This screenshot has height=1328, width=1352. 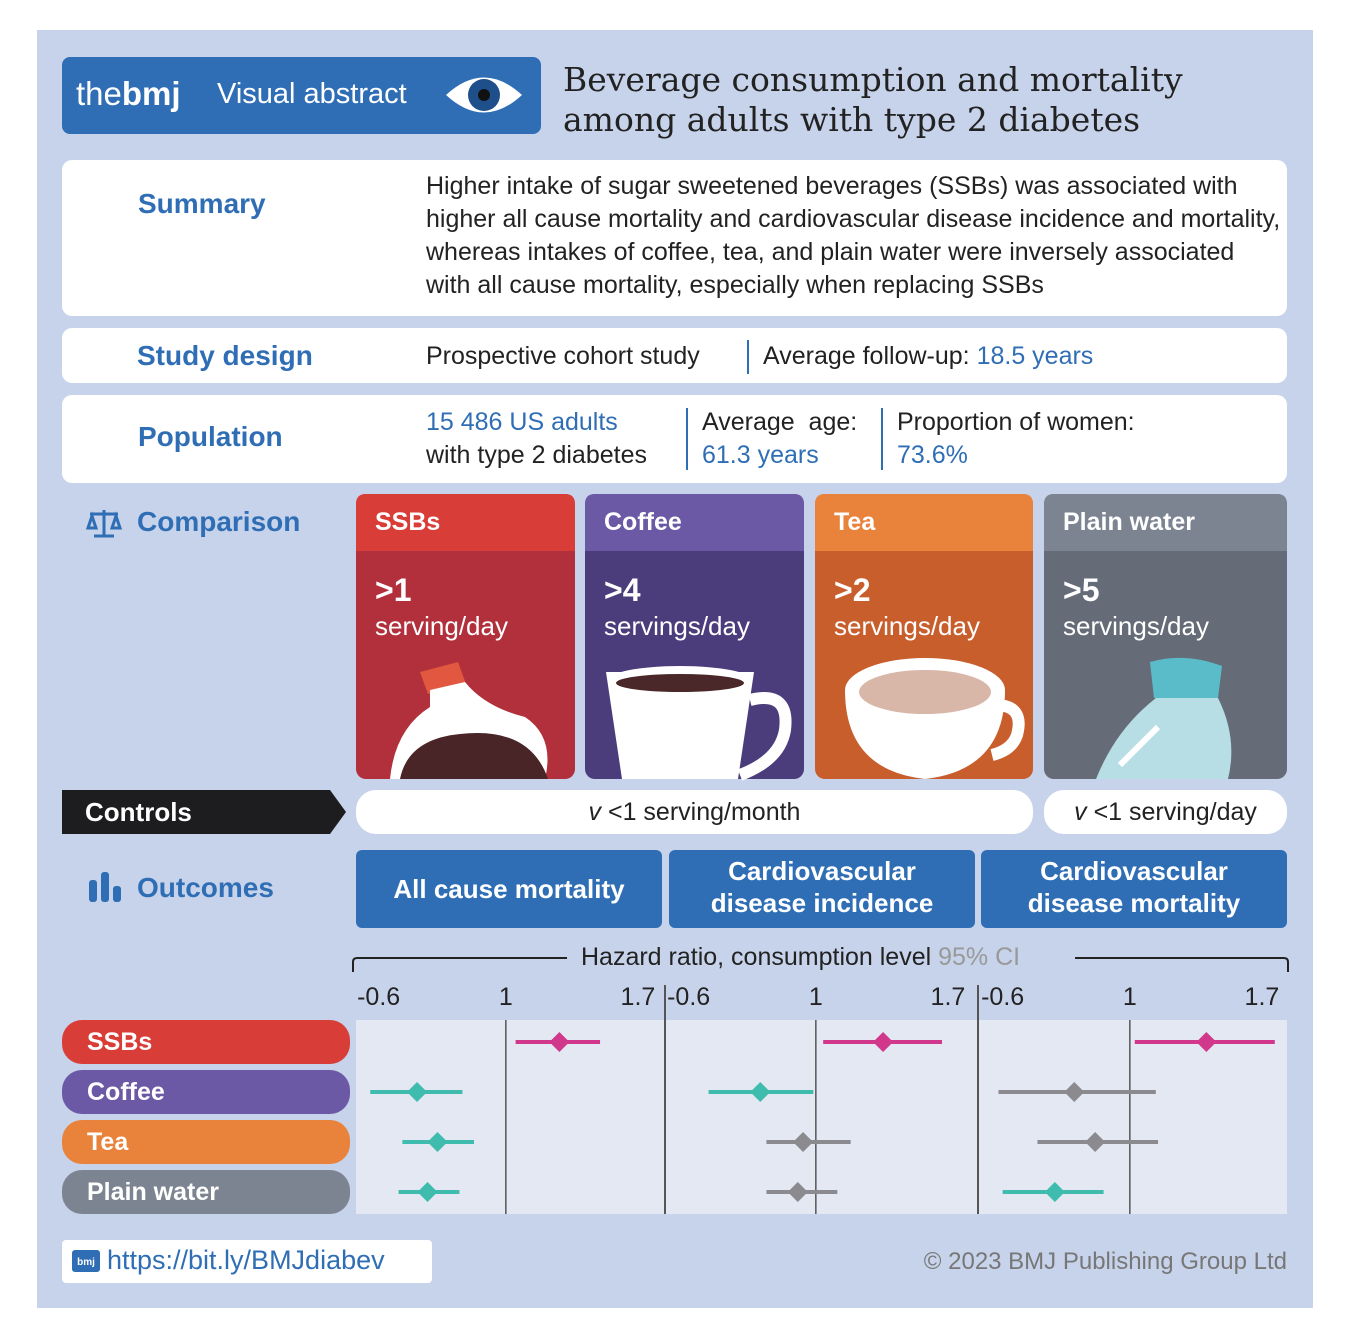 I want to click on brand-bmj: bmj, so click(x=151, y=93).